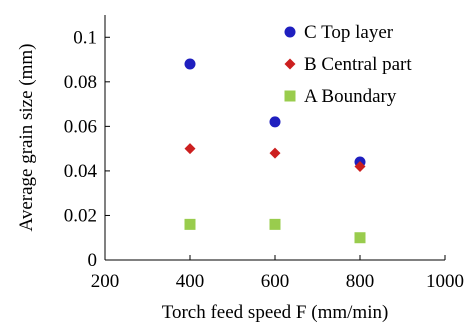 The height and width of the screenshot is (327, 476). Describe the element at coordinates (349, 32) in the screenshot. I see `legend-label: C Top layer` at that location.